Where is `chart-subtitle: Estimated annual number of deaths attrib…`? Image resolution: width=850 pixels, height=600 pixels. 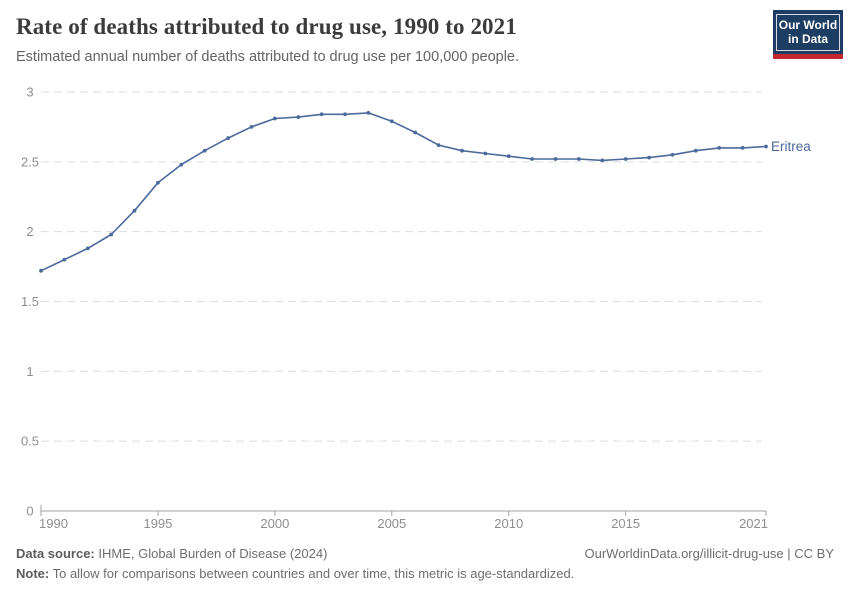 chart-subtitle: Estimated annual number of deaths attrib… is located at coordinates (268, 57).